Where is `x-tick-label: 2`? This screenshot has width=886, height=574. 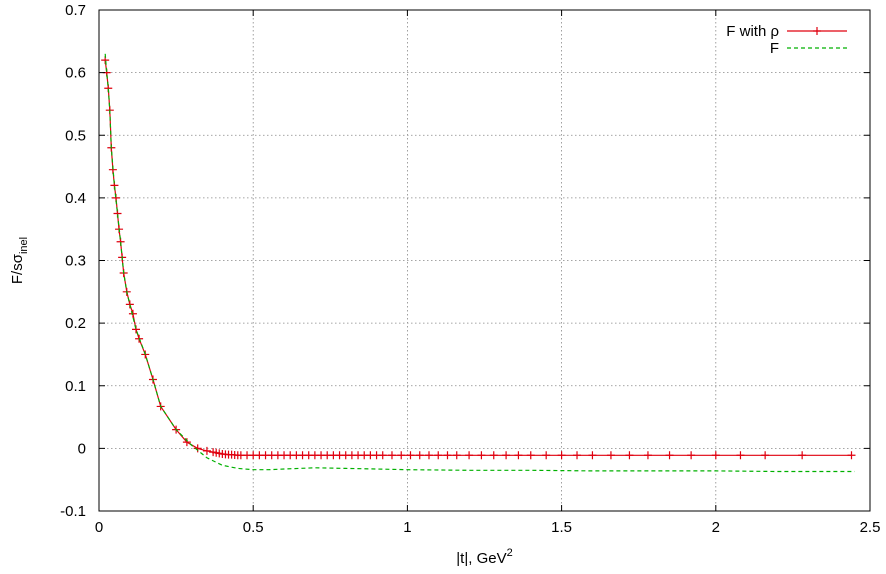 x-tick-label: 2 is located at coordinates (716, 527).